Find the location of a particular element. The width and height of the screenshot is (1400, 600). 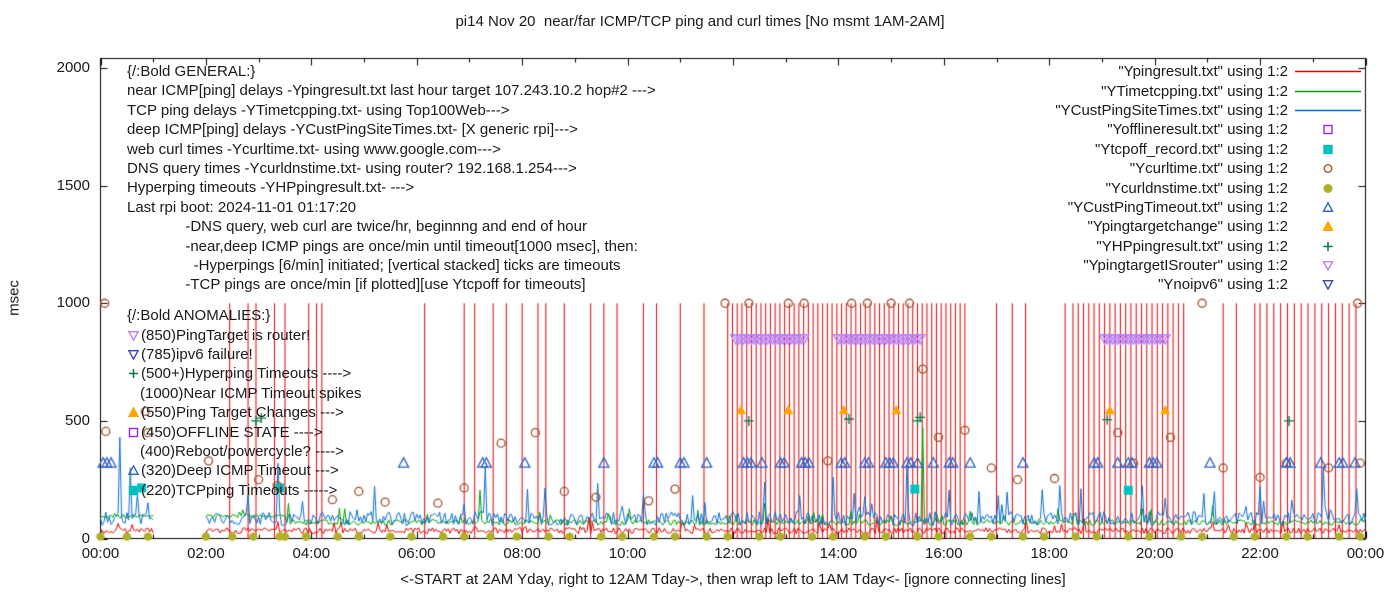

legend-label: "Yofflineresult.txt" using 1:2 is located at coordinates (1197, 130).